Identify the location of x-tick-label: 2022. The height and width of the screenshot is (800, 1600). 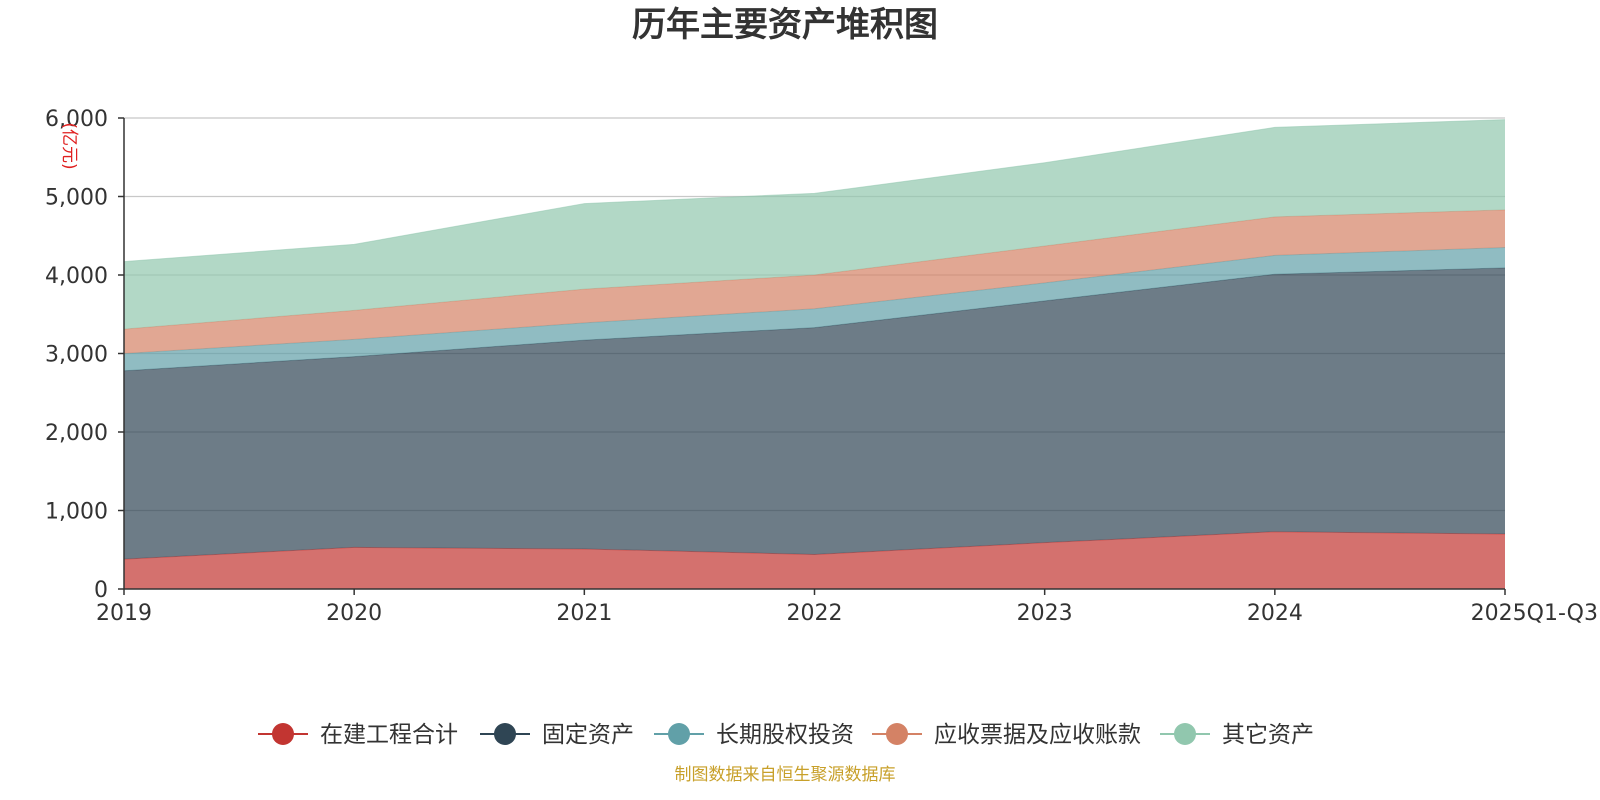
(815, 613).